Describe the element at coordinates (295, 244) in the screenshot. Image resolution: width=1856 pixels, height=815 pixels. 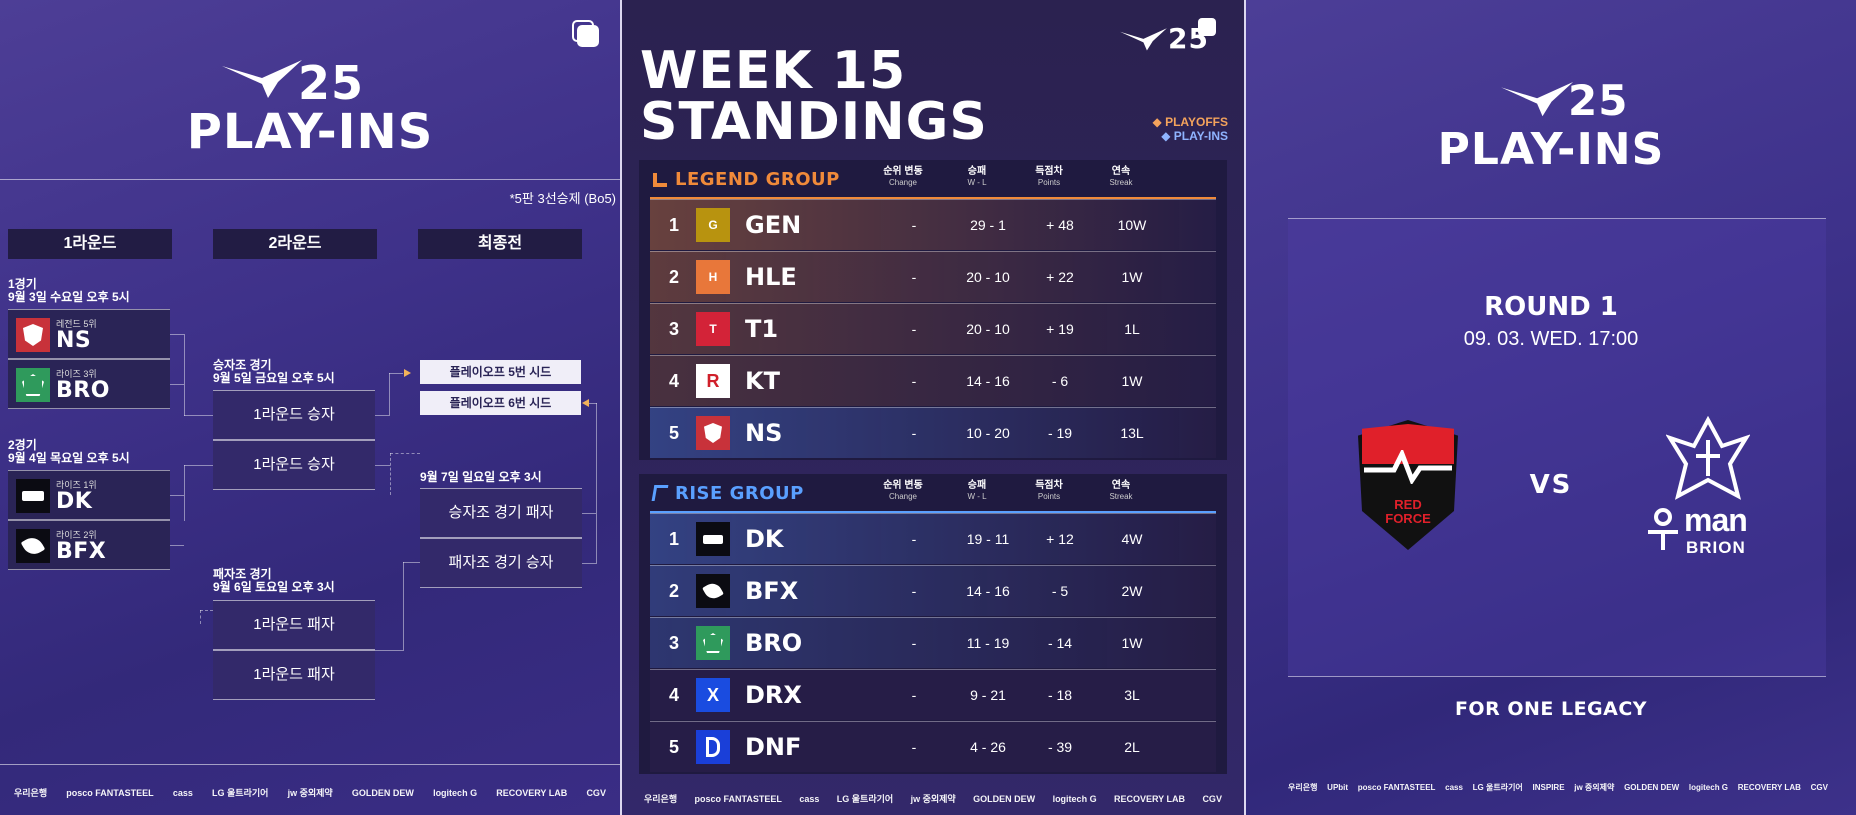
I see `round2-header: 2라운드` at that location.